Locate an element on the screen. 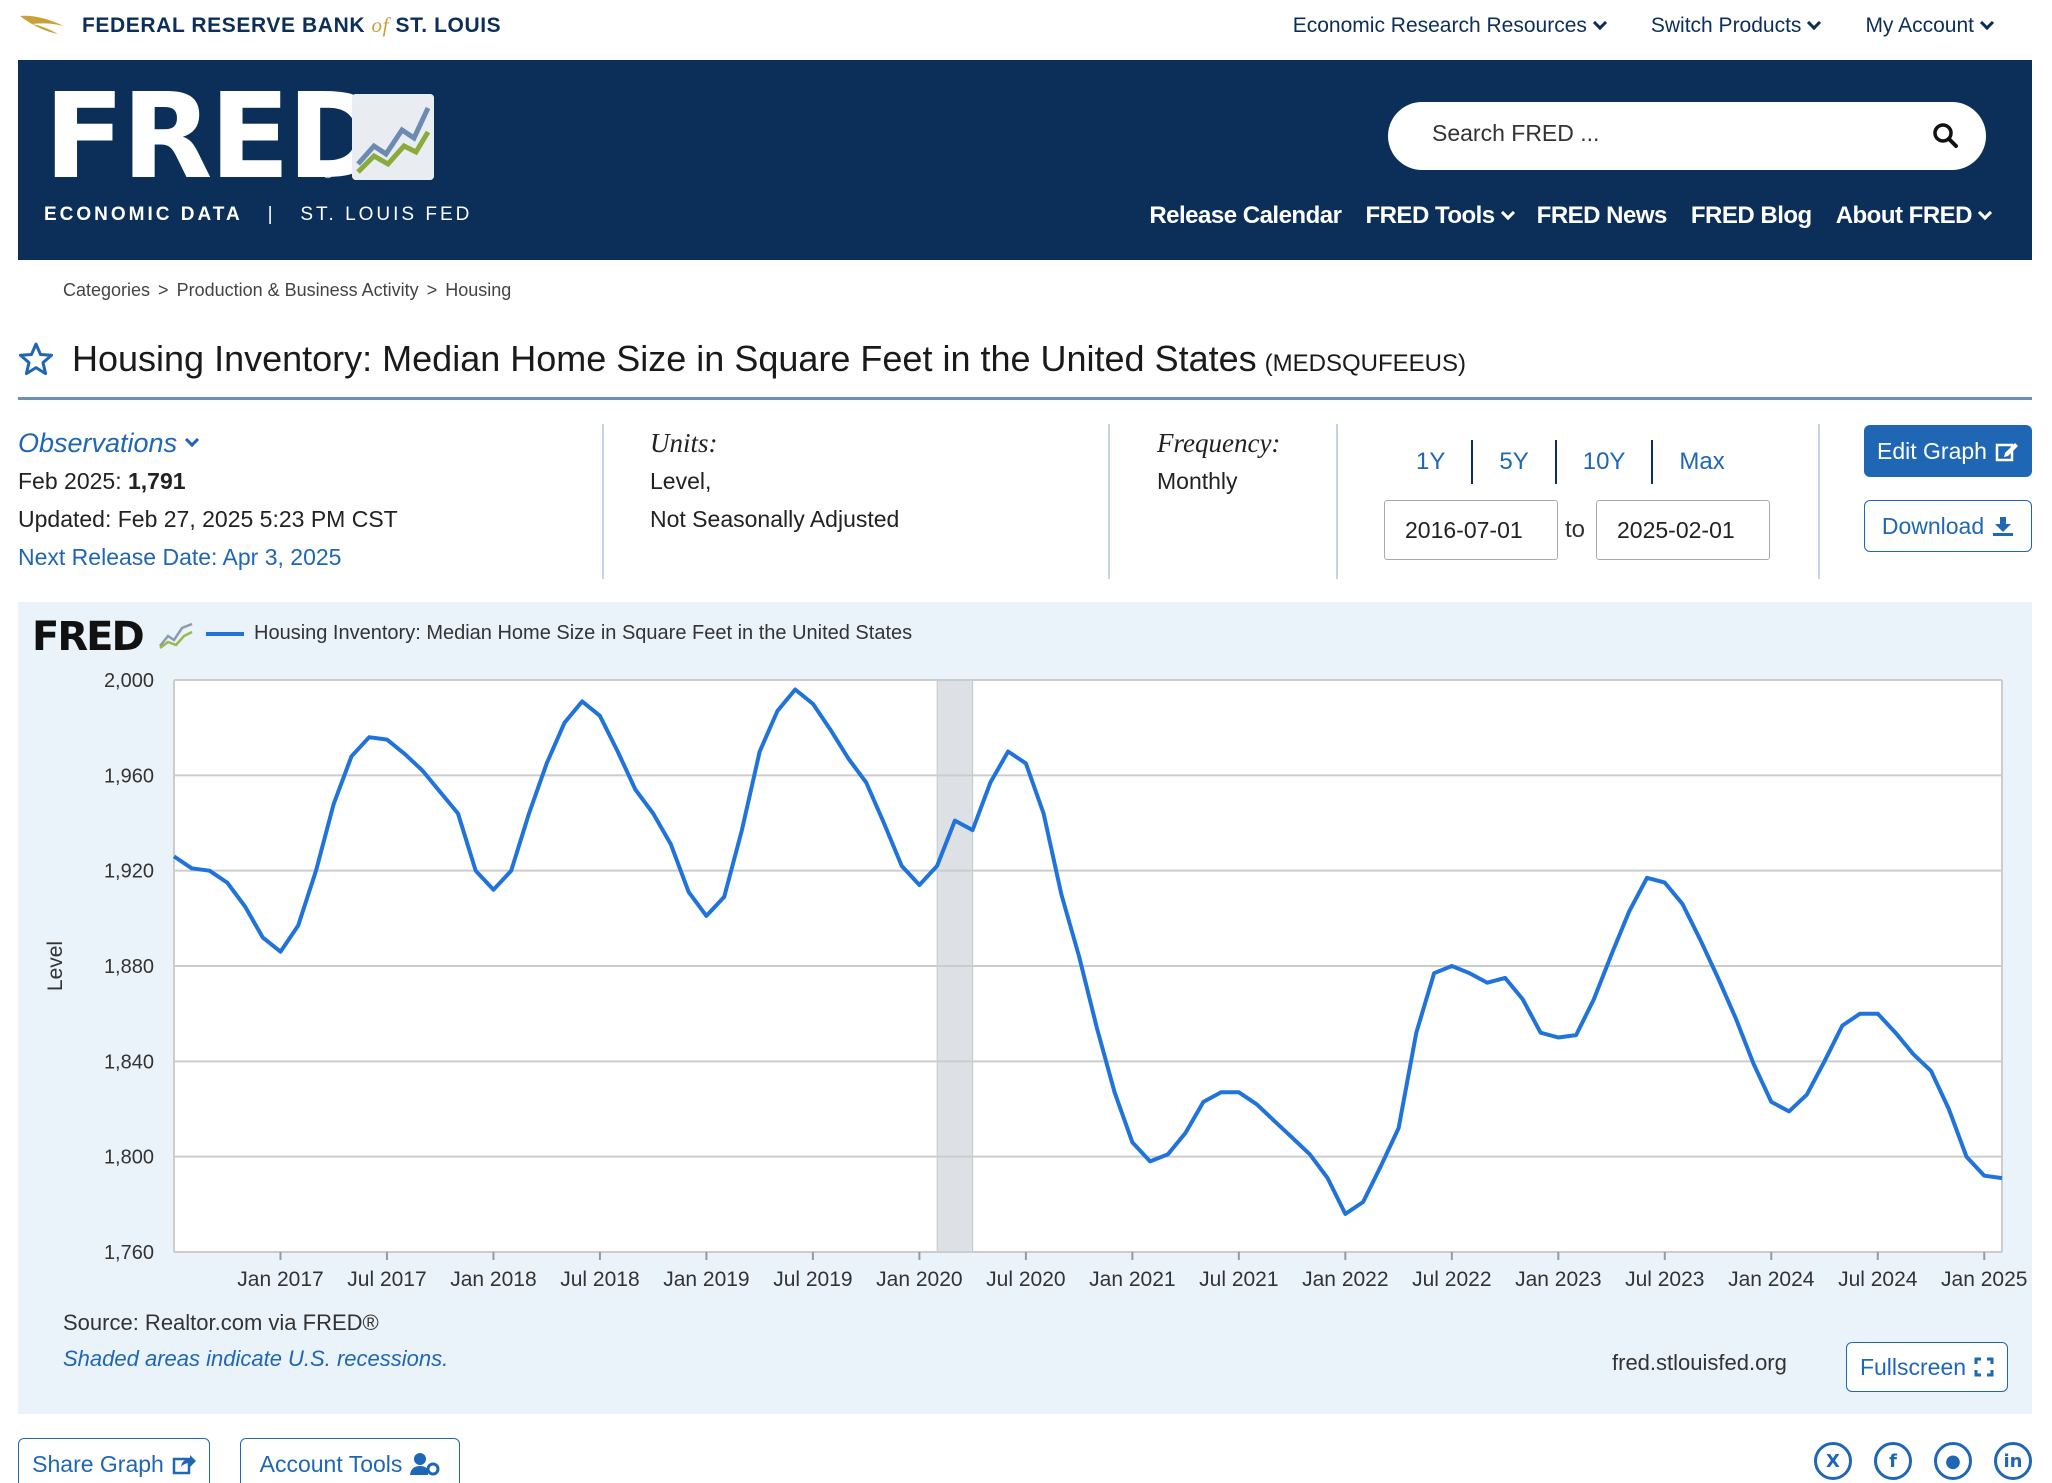 The width and height of the screenshot is (2052, 1483). nav-fred-news: FRED News is located at coordinates (1602, 215).